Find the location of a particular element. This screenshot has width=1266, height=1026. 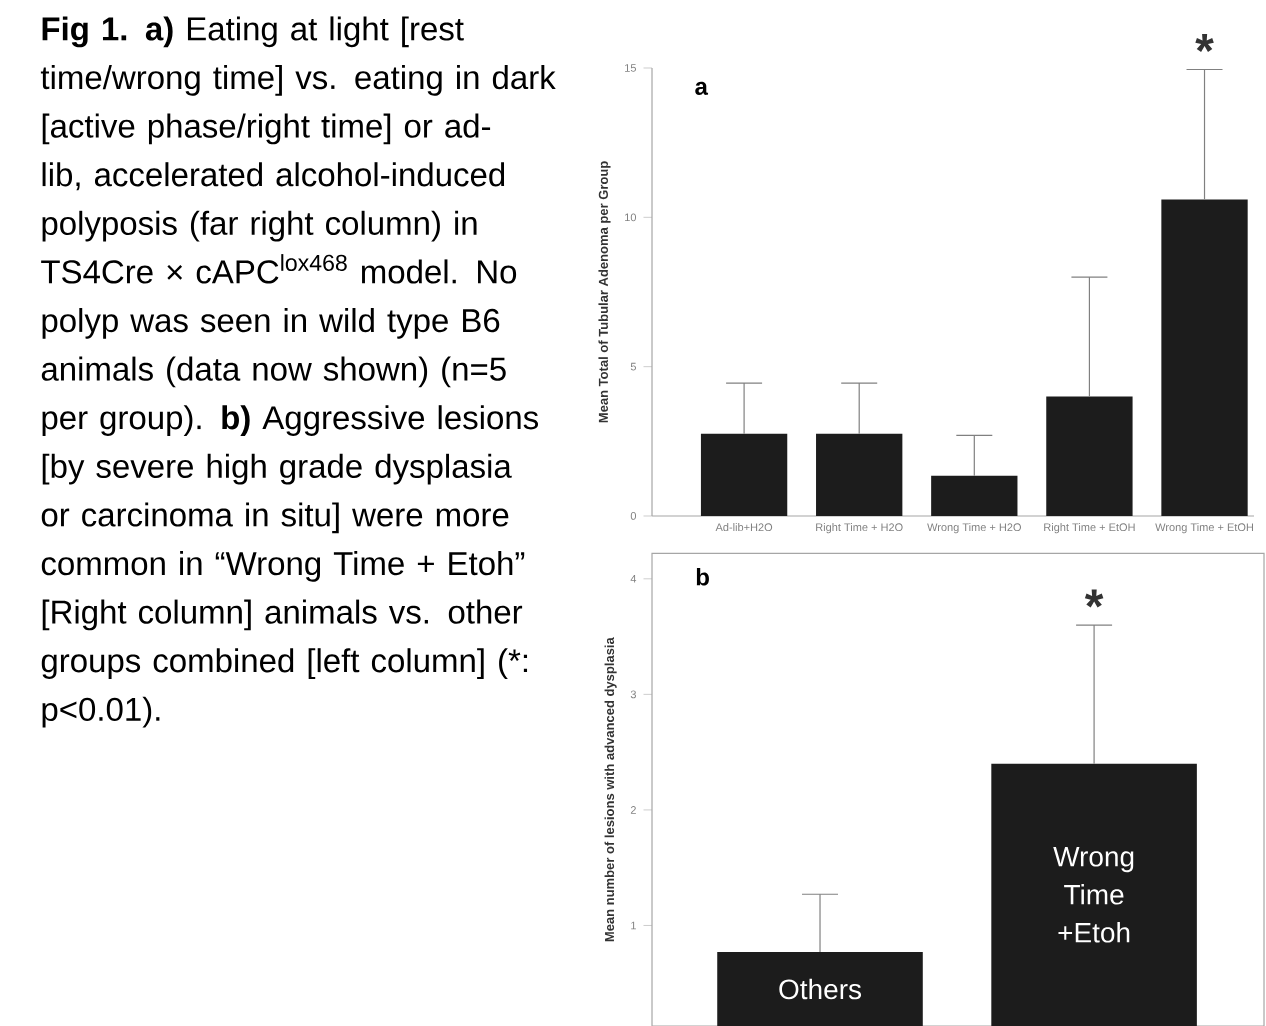

x-tick-label: Wrong Time +Etoh is located at coordinates (1093, 895).